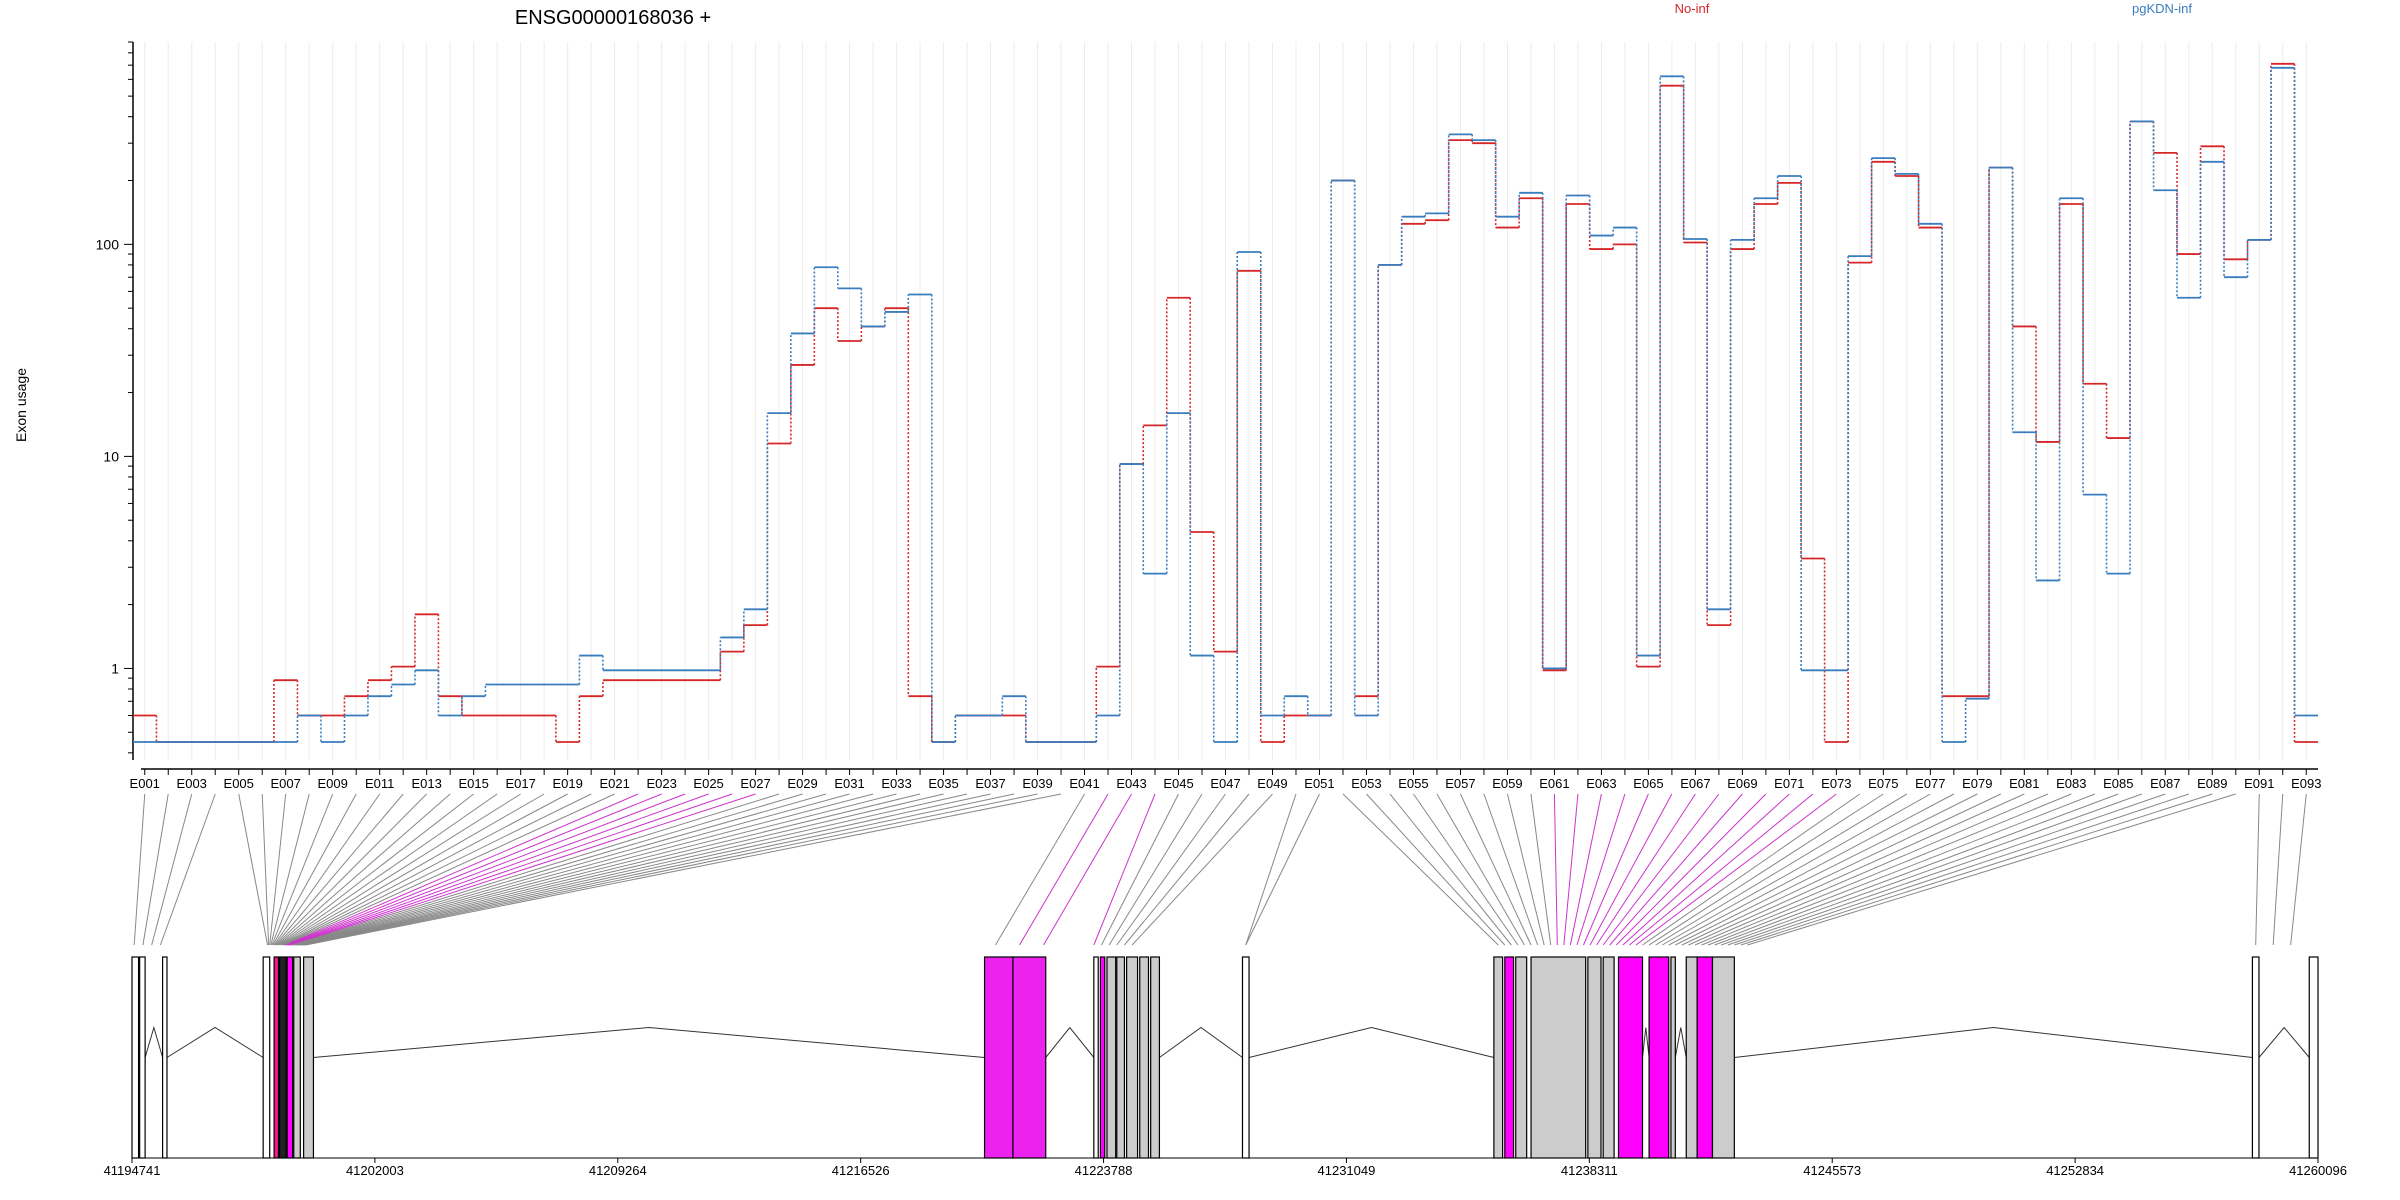  I want to click on x-tick-label: E013, so click(426, 783).